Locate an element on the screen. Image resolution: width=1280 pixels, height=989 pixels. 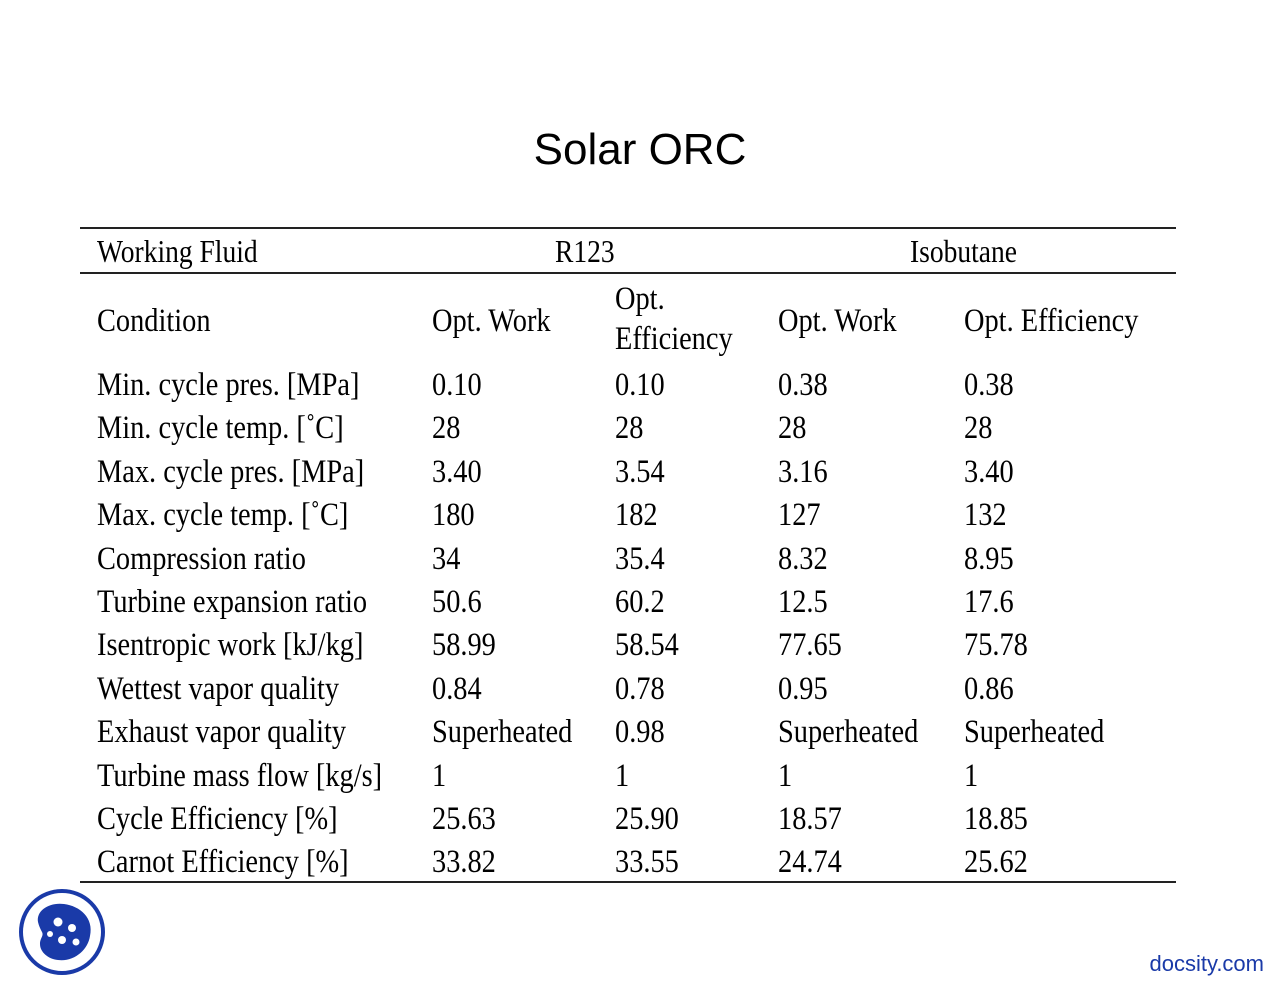
table-cell: 18.57 is located at coordinates (810, 819).